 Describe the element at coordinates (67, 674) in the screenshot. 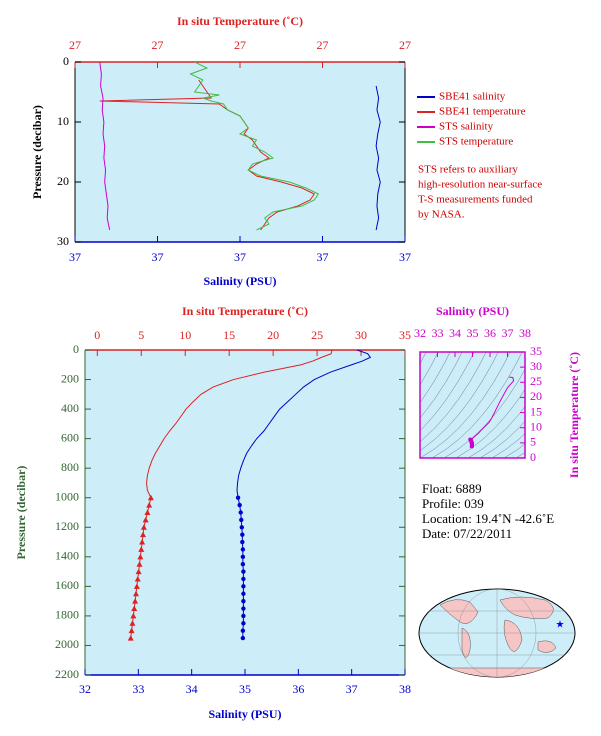

I see `y-tick-label: 2200` at that location.